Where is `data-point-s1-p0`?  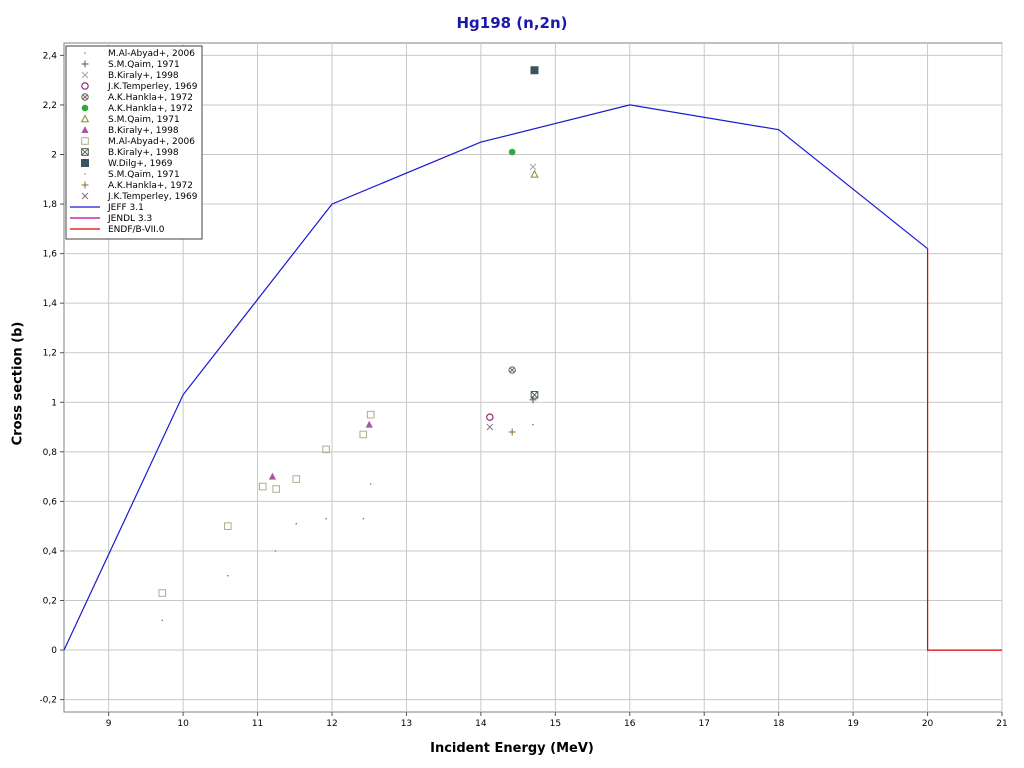
data-point-s1-p0 is located at coordinates (533, 400).